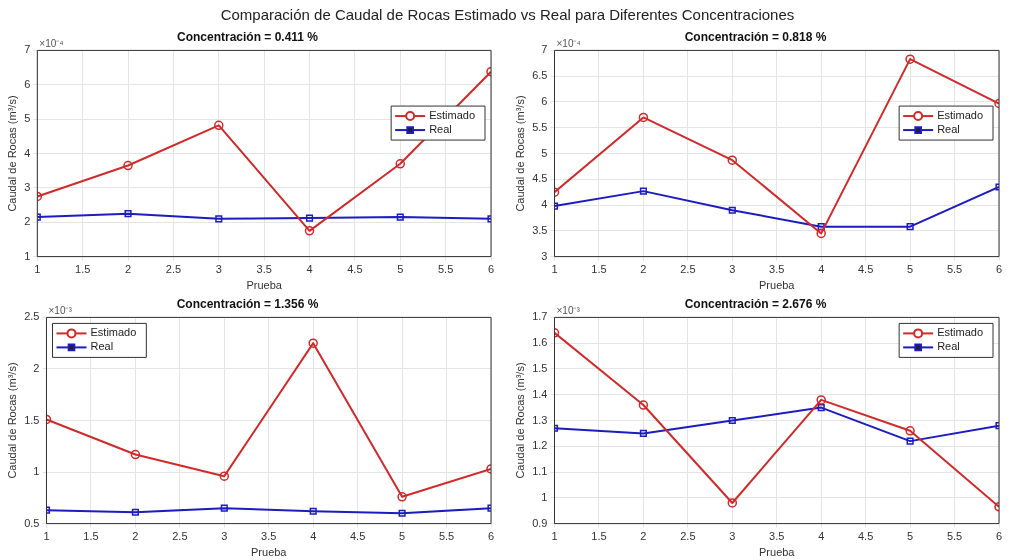 The width and height of the screenshot is (1015, 560). I want to click on y-tick-label: 1.7, so click(540, 316).